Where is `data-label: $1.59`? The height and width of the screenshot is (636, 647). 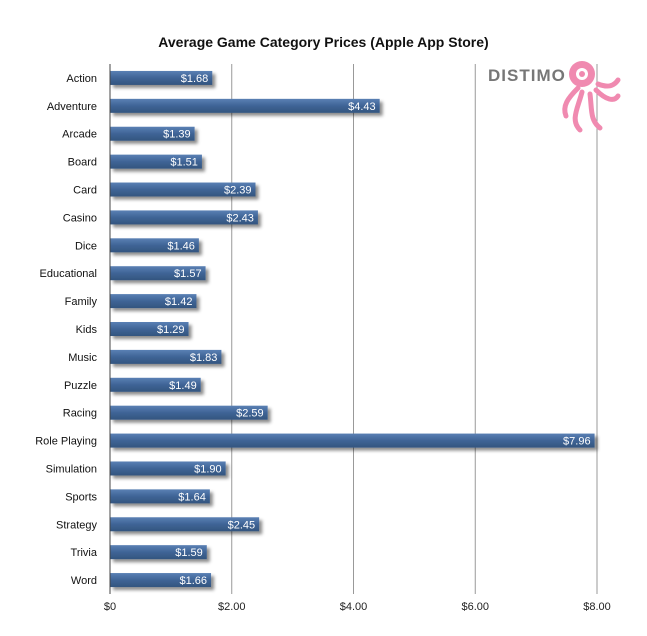
data-label: $1.59 is located at coordinates (189, 553).